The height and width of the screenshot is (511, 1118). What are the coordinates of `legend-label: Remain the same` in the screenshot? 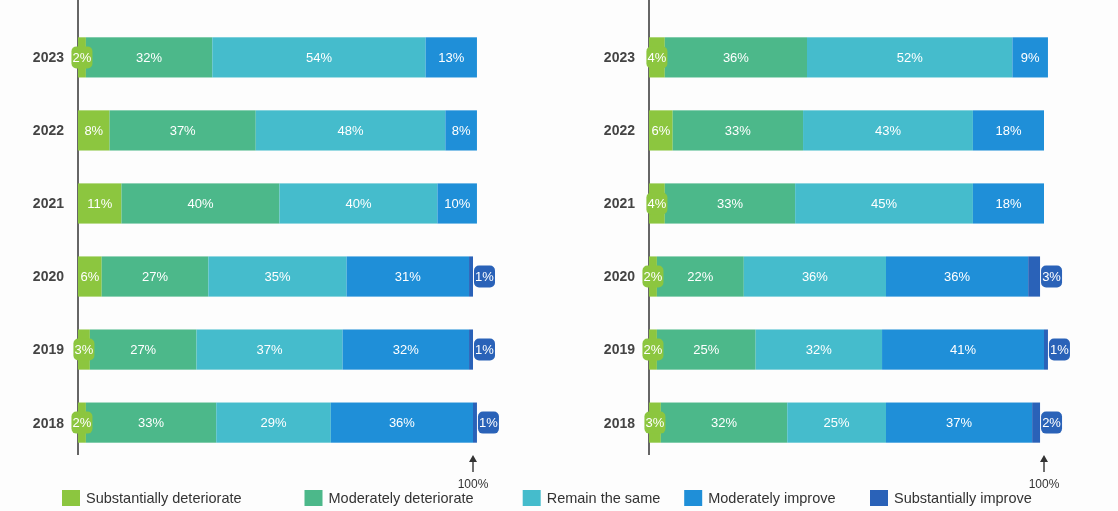 It's located at (603, 498).